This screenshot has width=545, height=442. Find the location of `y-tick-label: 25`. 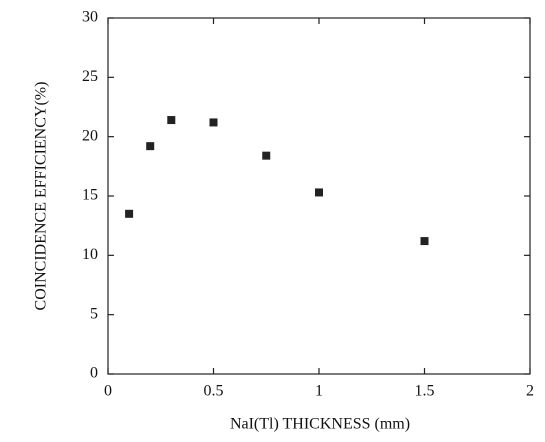

y-tick-label: 25 is located at coordinates (90, 76).